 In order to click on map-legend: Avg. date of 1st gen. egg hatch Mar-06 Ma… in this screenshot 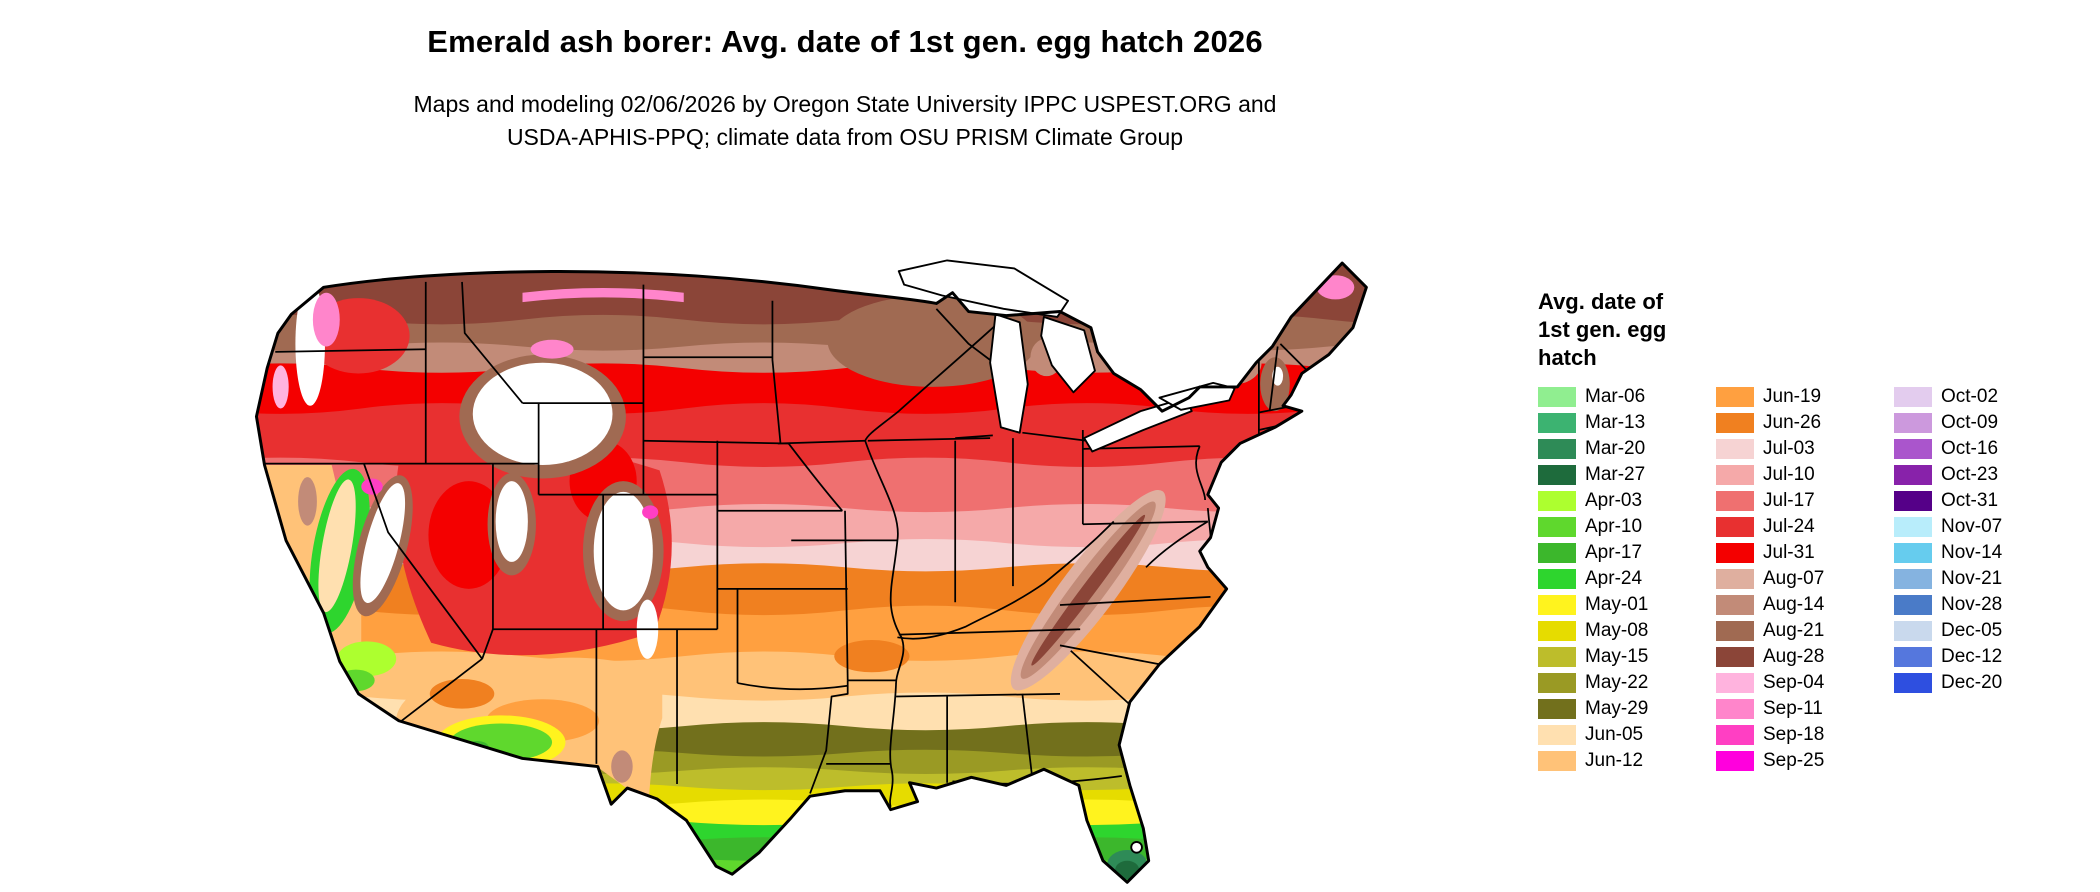, I will do `click(1818, 531)`.